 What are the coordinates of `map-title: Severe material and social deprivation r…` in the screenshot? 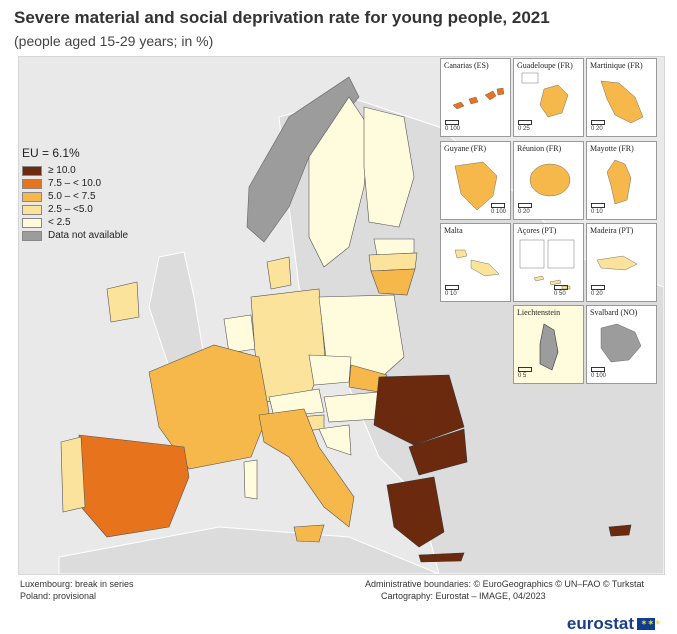 It's located at (282, 17).